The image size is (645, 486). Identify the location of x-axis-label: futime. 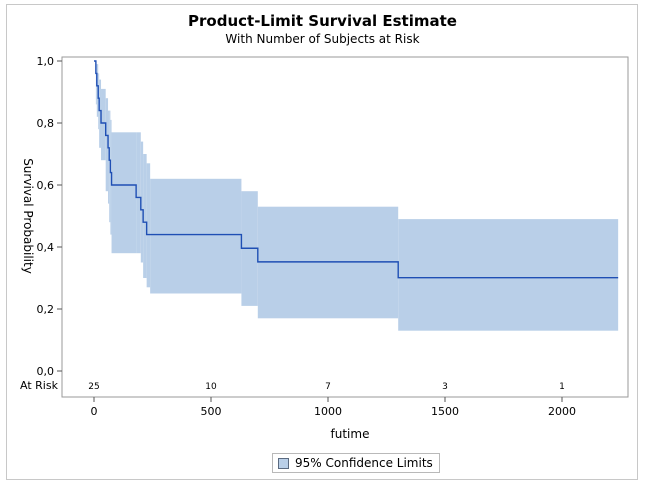
(350, 434).